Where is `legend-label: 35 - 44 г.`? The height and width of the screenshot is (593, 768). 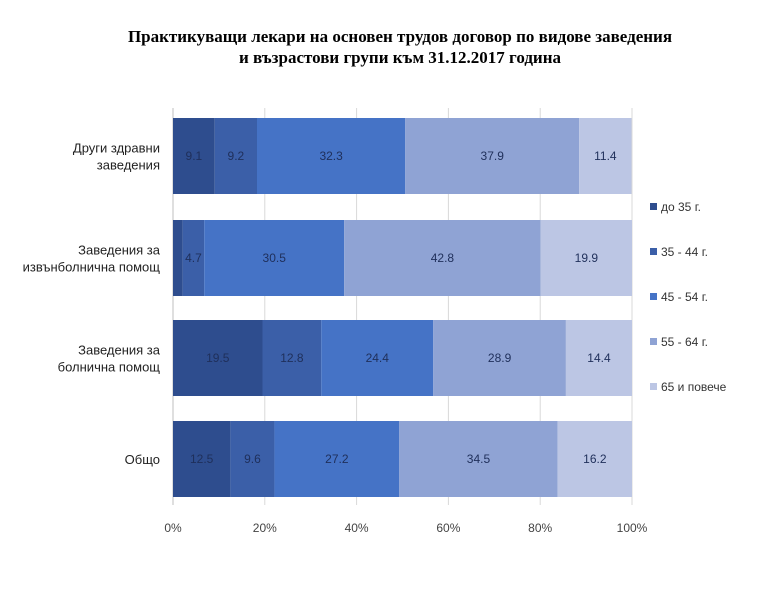
legend-label: 35 - 44 г. is located at coordinates (684, 252).